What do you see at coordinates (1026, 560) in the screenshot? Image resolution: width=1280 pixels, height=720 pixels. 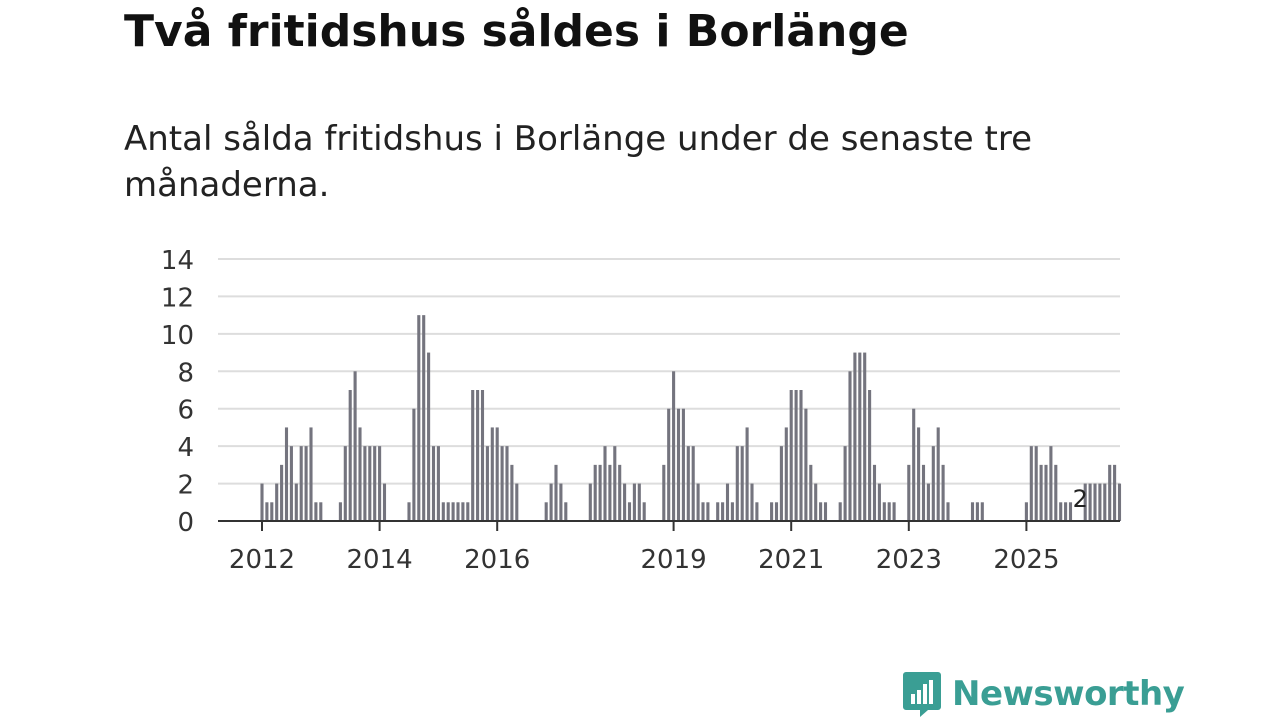 I see `x-tick-label: 2025` at bounding box center [1026, 560].